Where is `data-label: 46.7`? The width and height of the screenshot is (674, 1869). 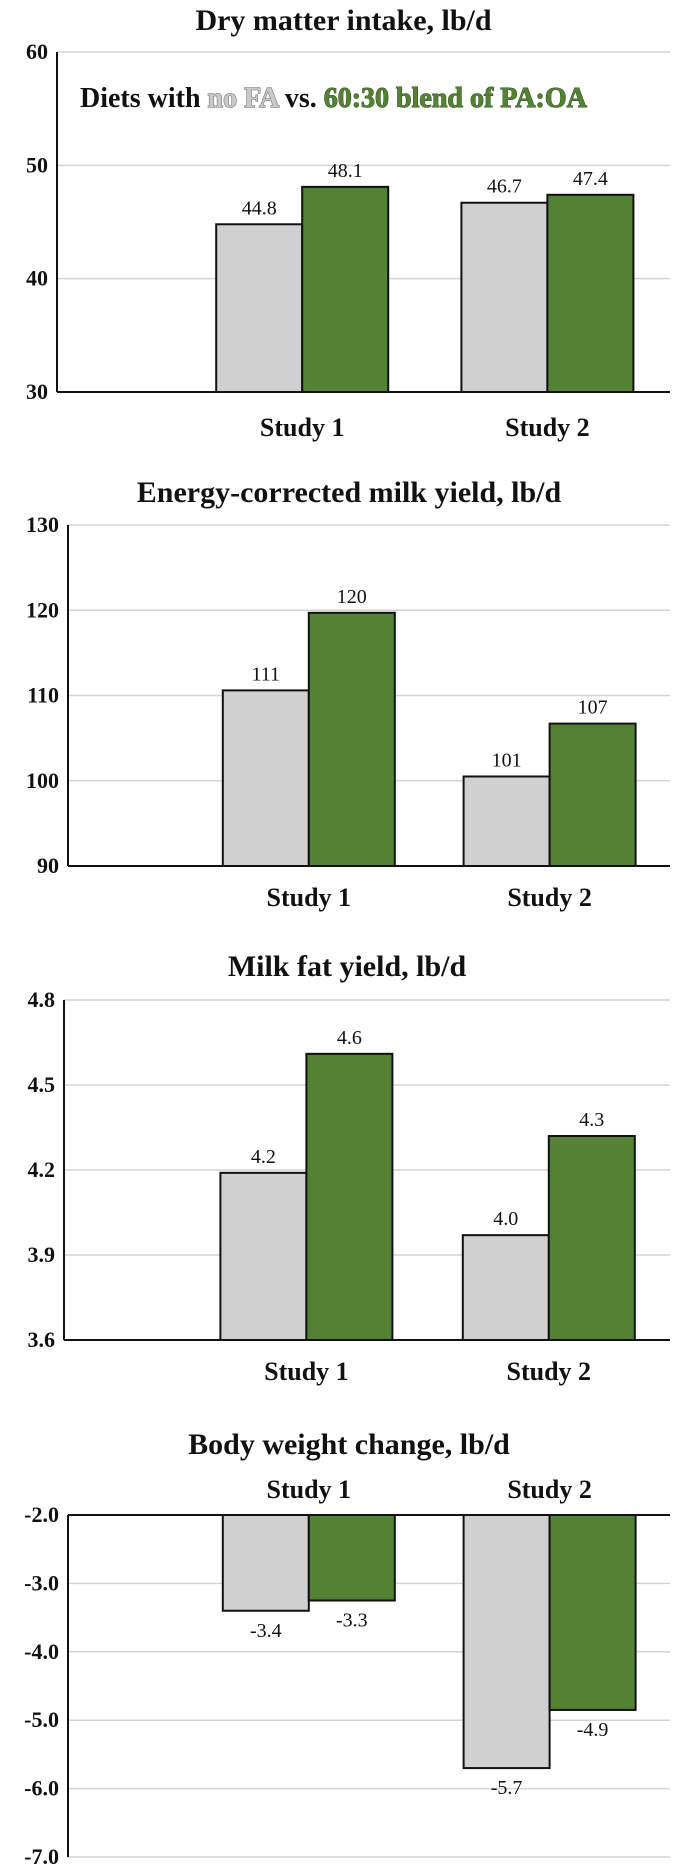
data-label: 46.7 is located at coordinates (504, 187).